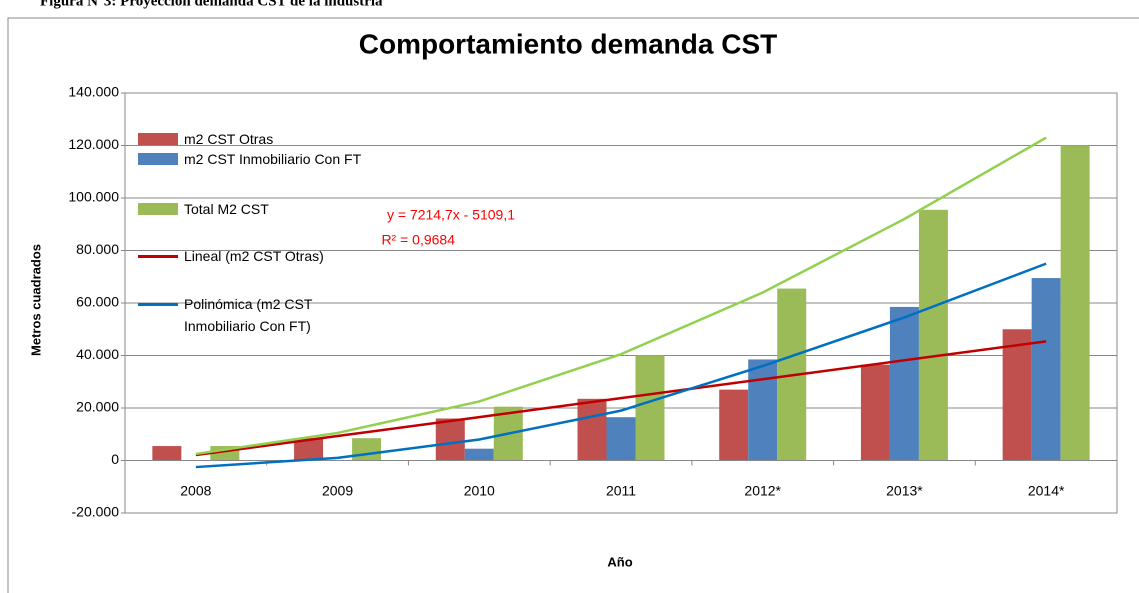 This screenshot has height=593, width=1139. I want to click on y-tick-label: 60.000, so click(97, 302).